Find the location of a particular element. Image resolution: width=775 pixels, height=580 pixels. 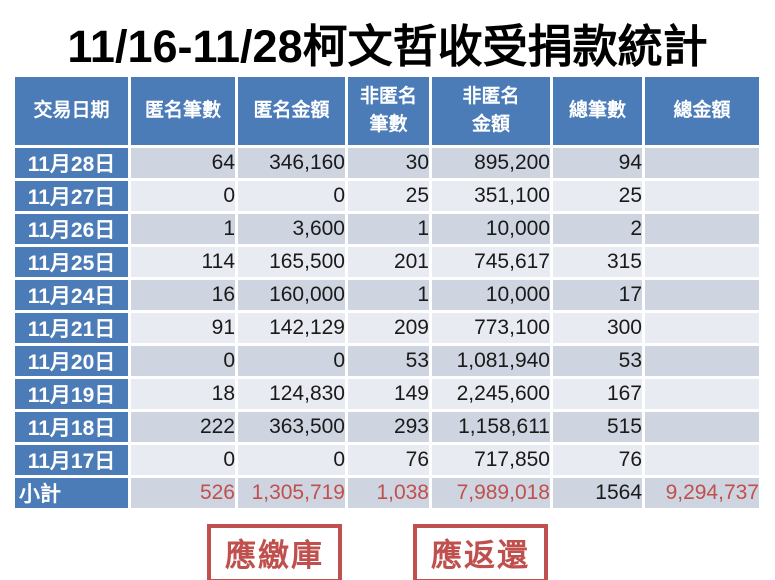

date-cell: 11月17日 is located at coordinates (71, 460).